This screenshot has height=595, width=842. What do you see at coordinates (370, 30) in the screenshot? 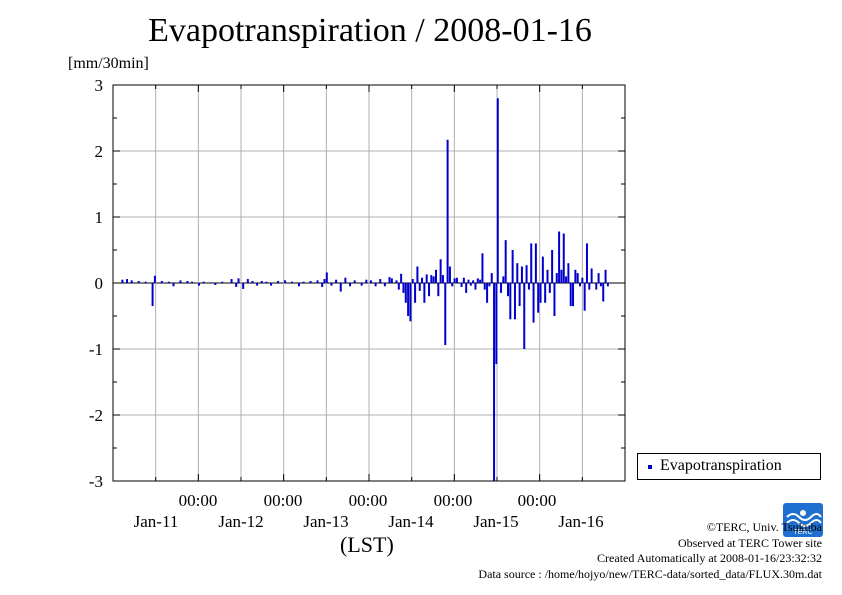
I see `chart-title: Evapotranspiration / 2008-01-16` at bounding box center [370, 30].